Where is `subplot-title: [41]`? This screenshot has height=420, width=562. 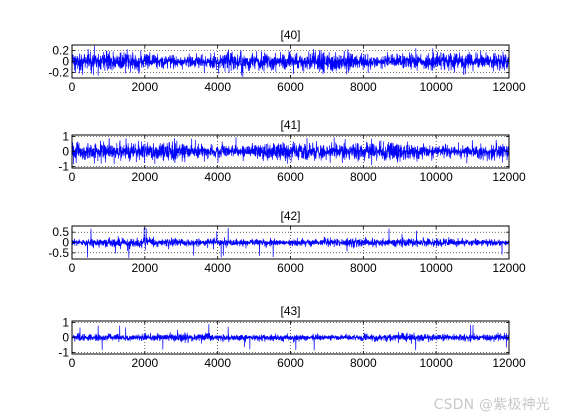 subplot-title: [41] is located at coordinates (290, 125).